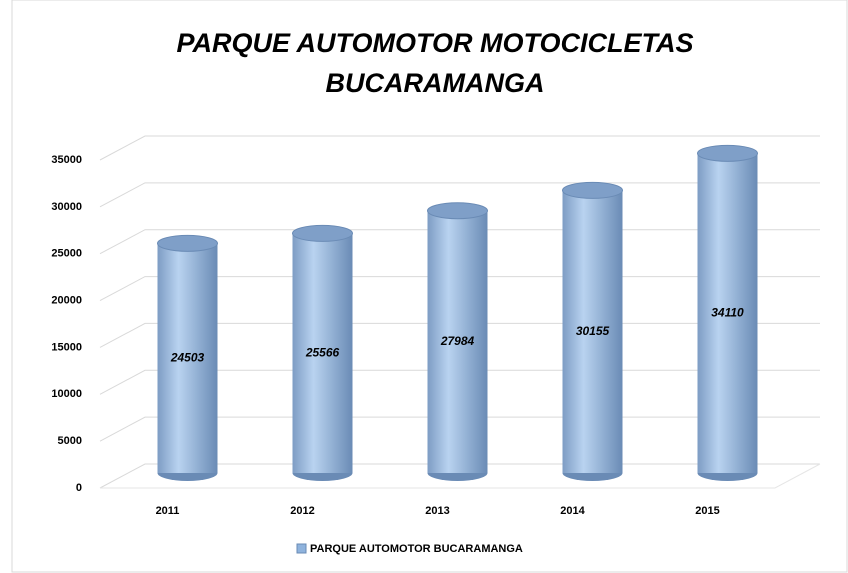 This screenshot has width=848, height=573. Describe the element at coordinates (416, 549) in the screenshot. I see `legend-label: PARQUE AUTOMOTOR BUCARAMANGA` at that location.